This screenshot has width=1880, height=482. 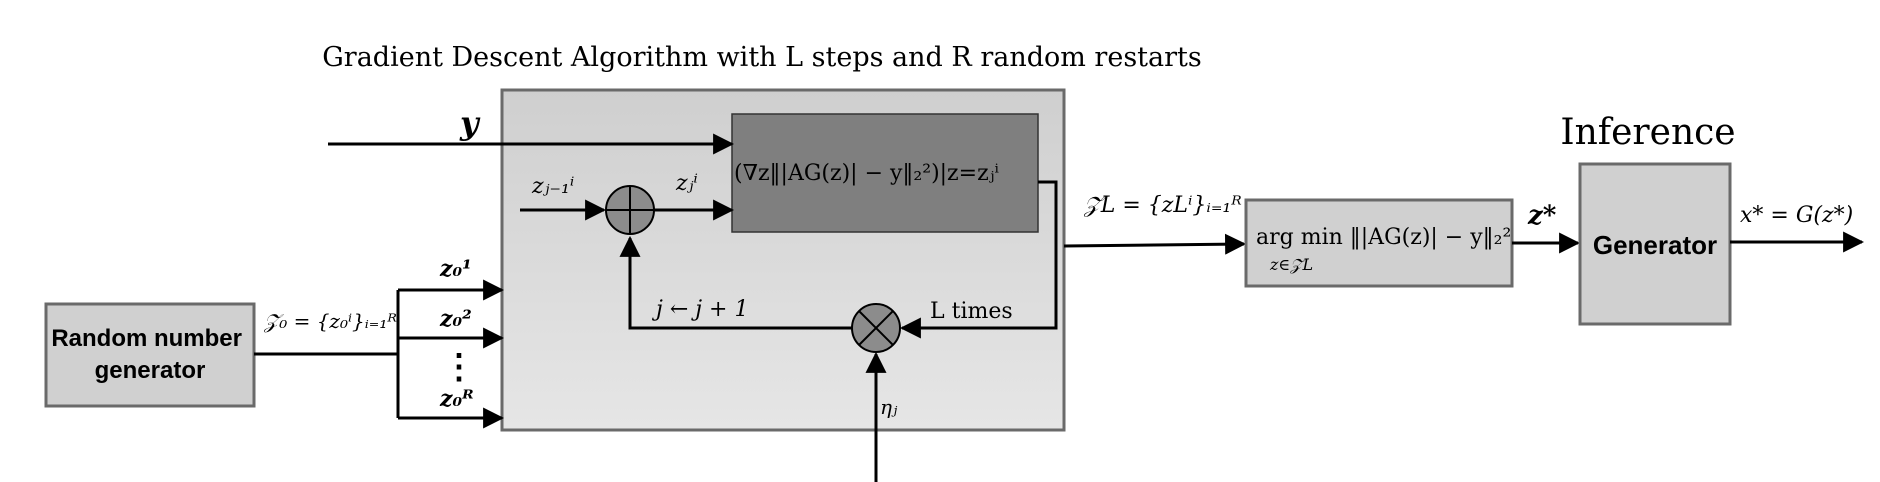 What do you see at coordinates (971, 311) in the screenshot?
I see `l-times-label: L times` at bounding box center [971, 311].